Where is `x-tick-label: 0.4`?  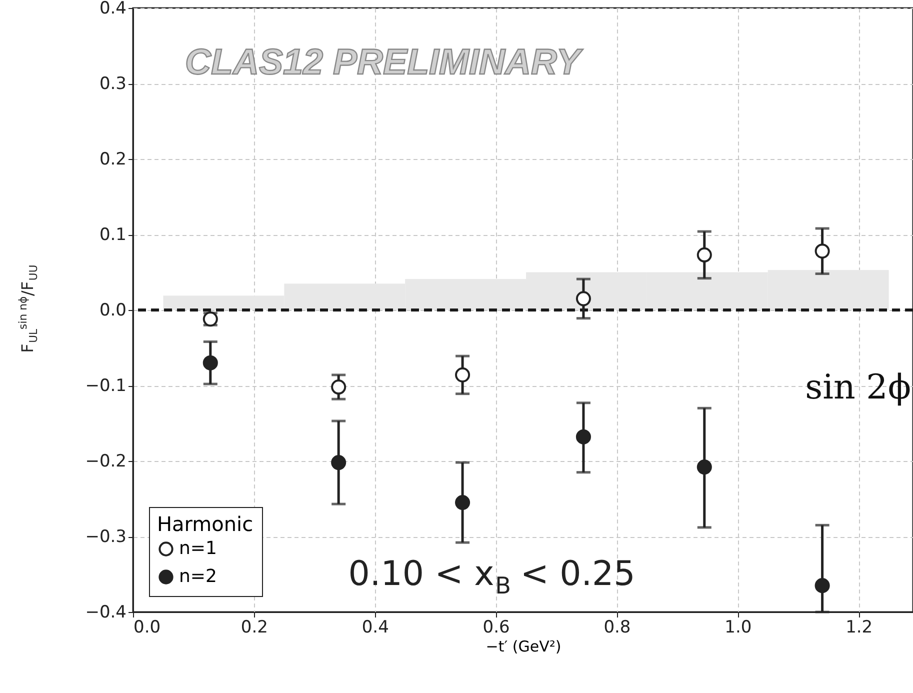
x-tick-label: 0.4 is located at coordinates (375, 628).